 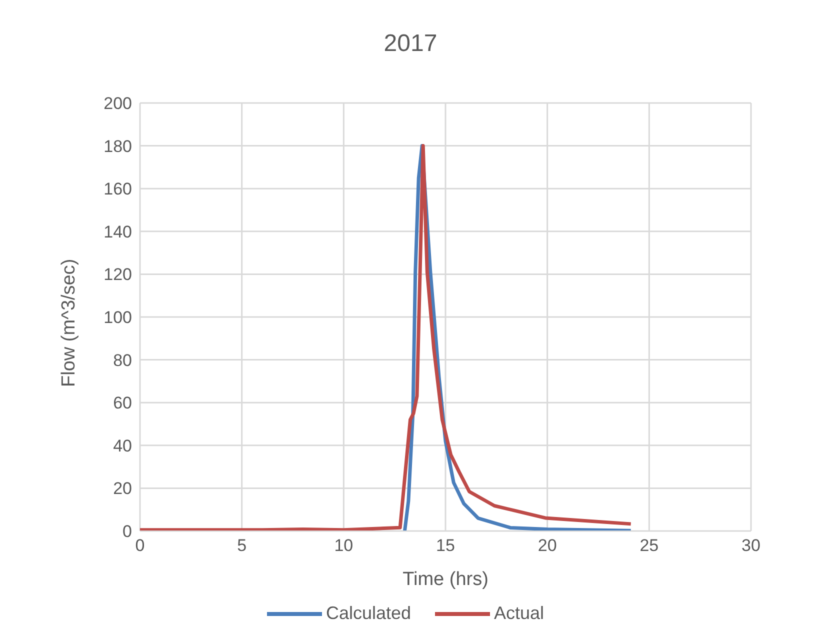 What do you see at coordinates (140, 546) in the screenshot?
I see `x-tick-label: 0` at bounding box center [140, 546].